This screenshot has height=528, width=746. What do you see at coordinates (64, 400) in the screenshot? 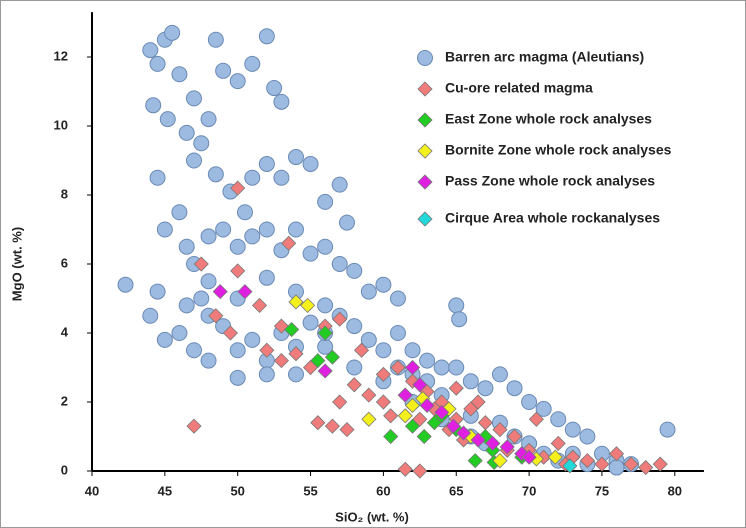
I see `y-tick-label: 2` at bounding box center [64, 400].